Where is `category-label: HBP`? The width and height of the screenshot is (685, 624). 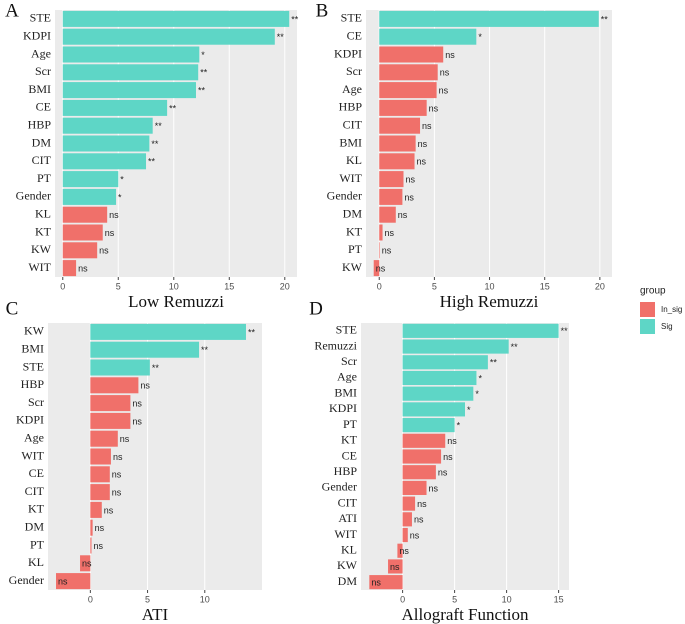 category-label: HBP is located at coordinates (33, 384).